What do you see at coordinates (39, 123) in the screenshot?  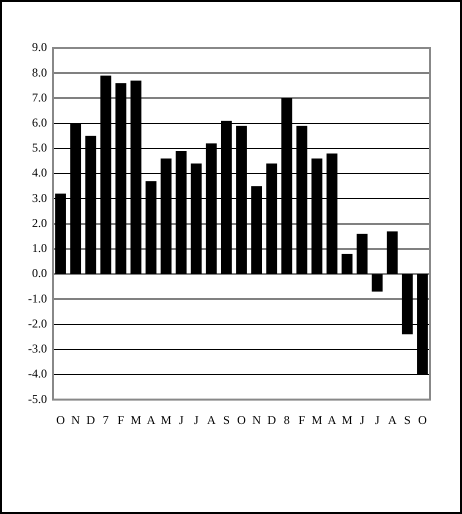 I see `y-tick-label: 6.0` at bounding box center [39, 123].